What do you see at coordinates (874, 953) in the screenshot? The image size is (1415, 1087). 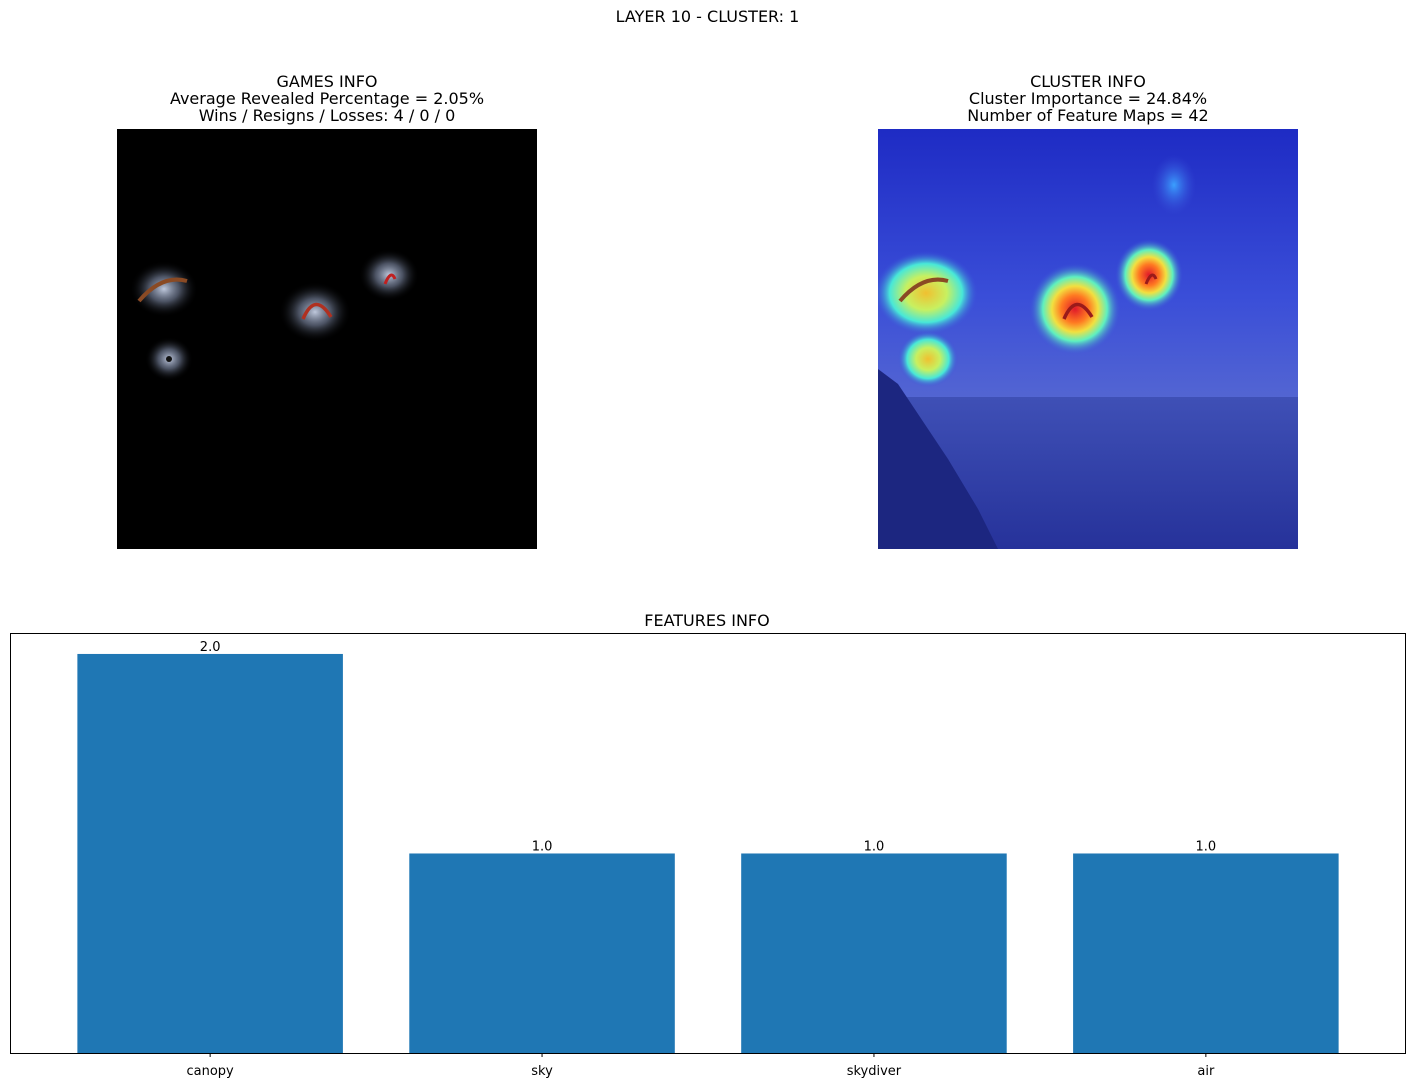 I see `bar-skydiver` at bounding box center [874, 953].